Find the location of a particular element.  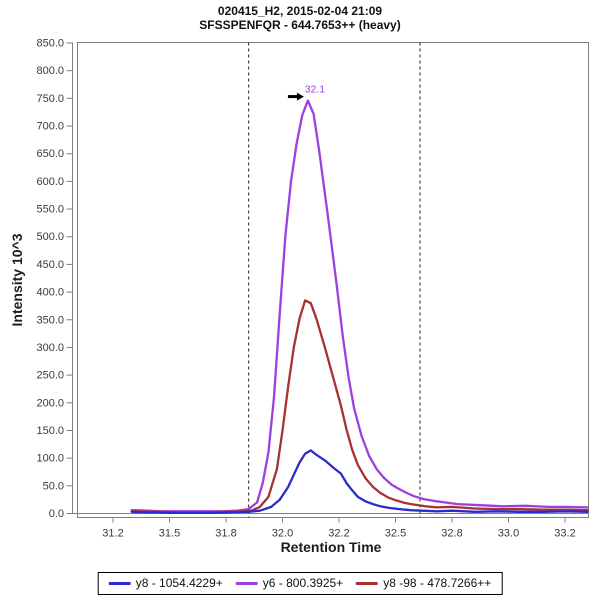

y-tick-label: 450.0 is located at coordinates (50, 265).